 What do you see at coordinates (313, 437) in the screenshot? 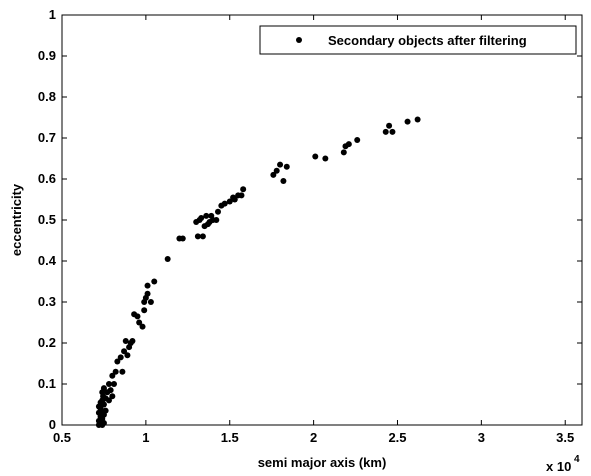
I see `x-tick-label: 2` at bounding box center [313, 437].